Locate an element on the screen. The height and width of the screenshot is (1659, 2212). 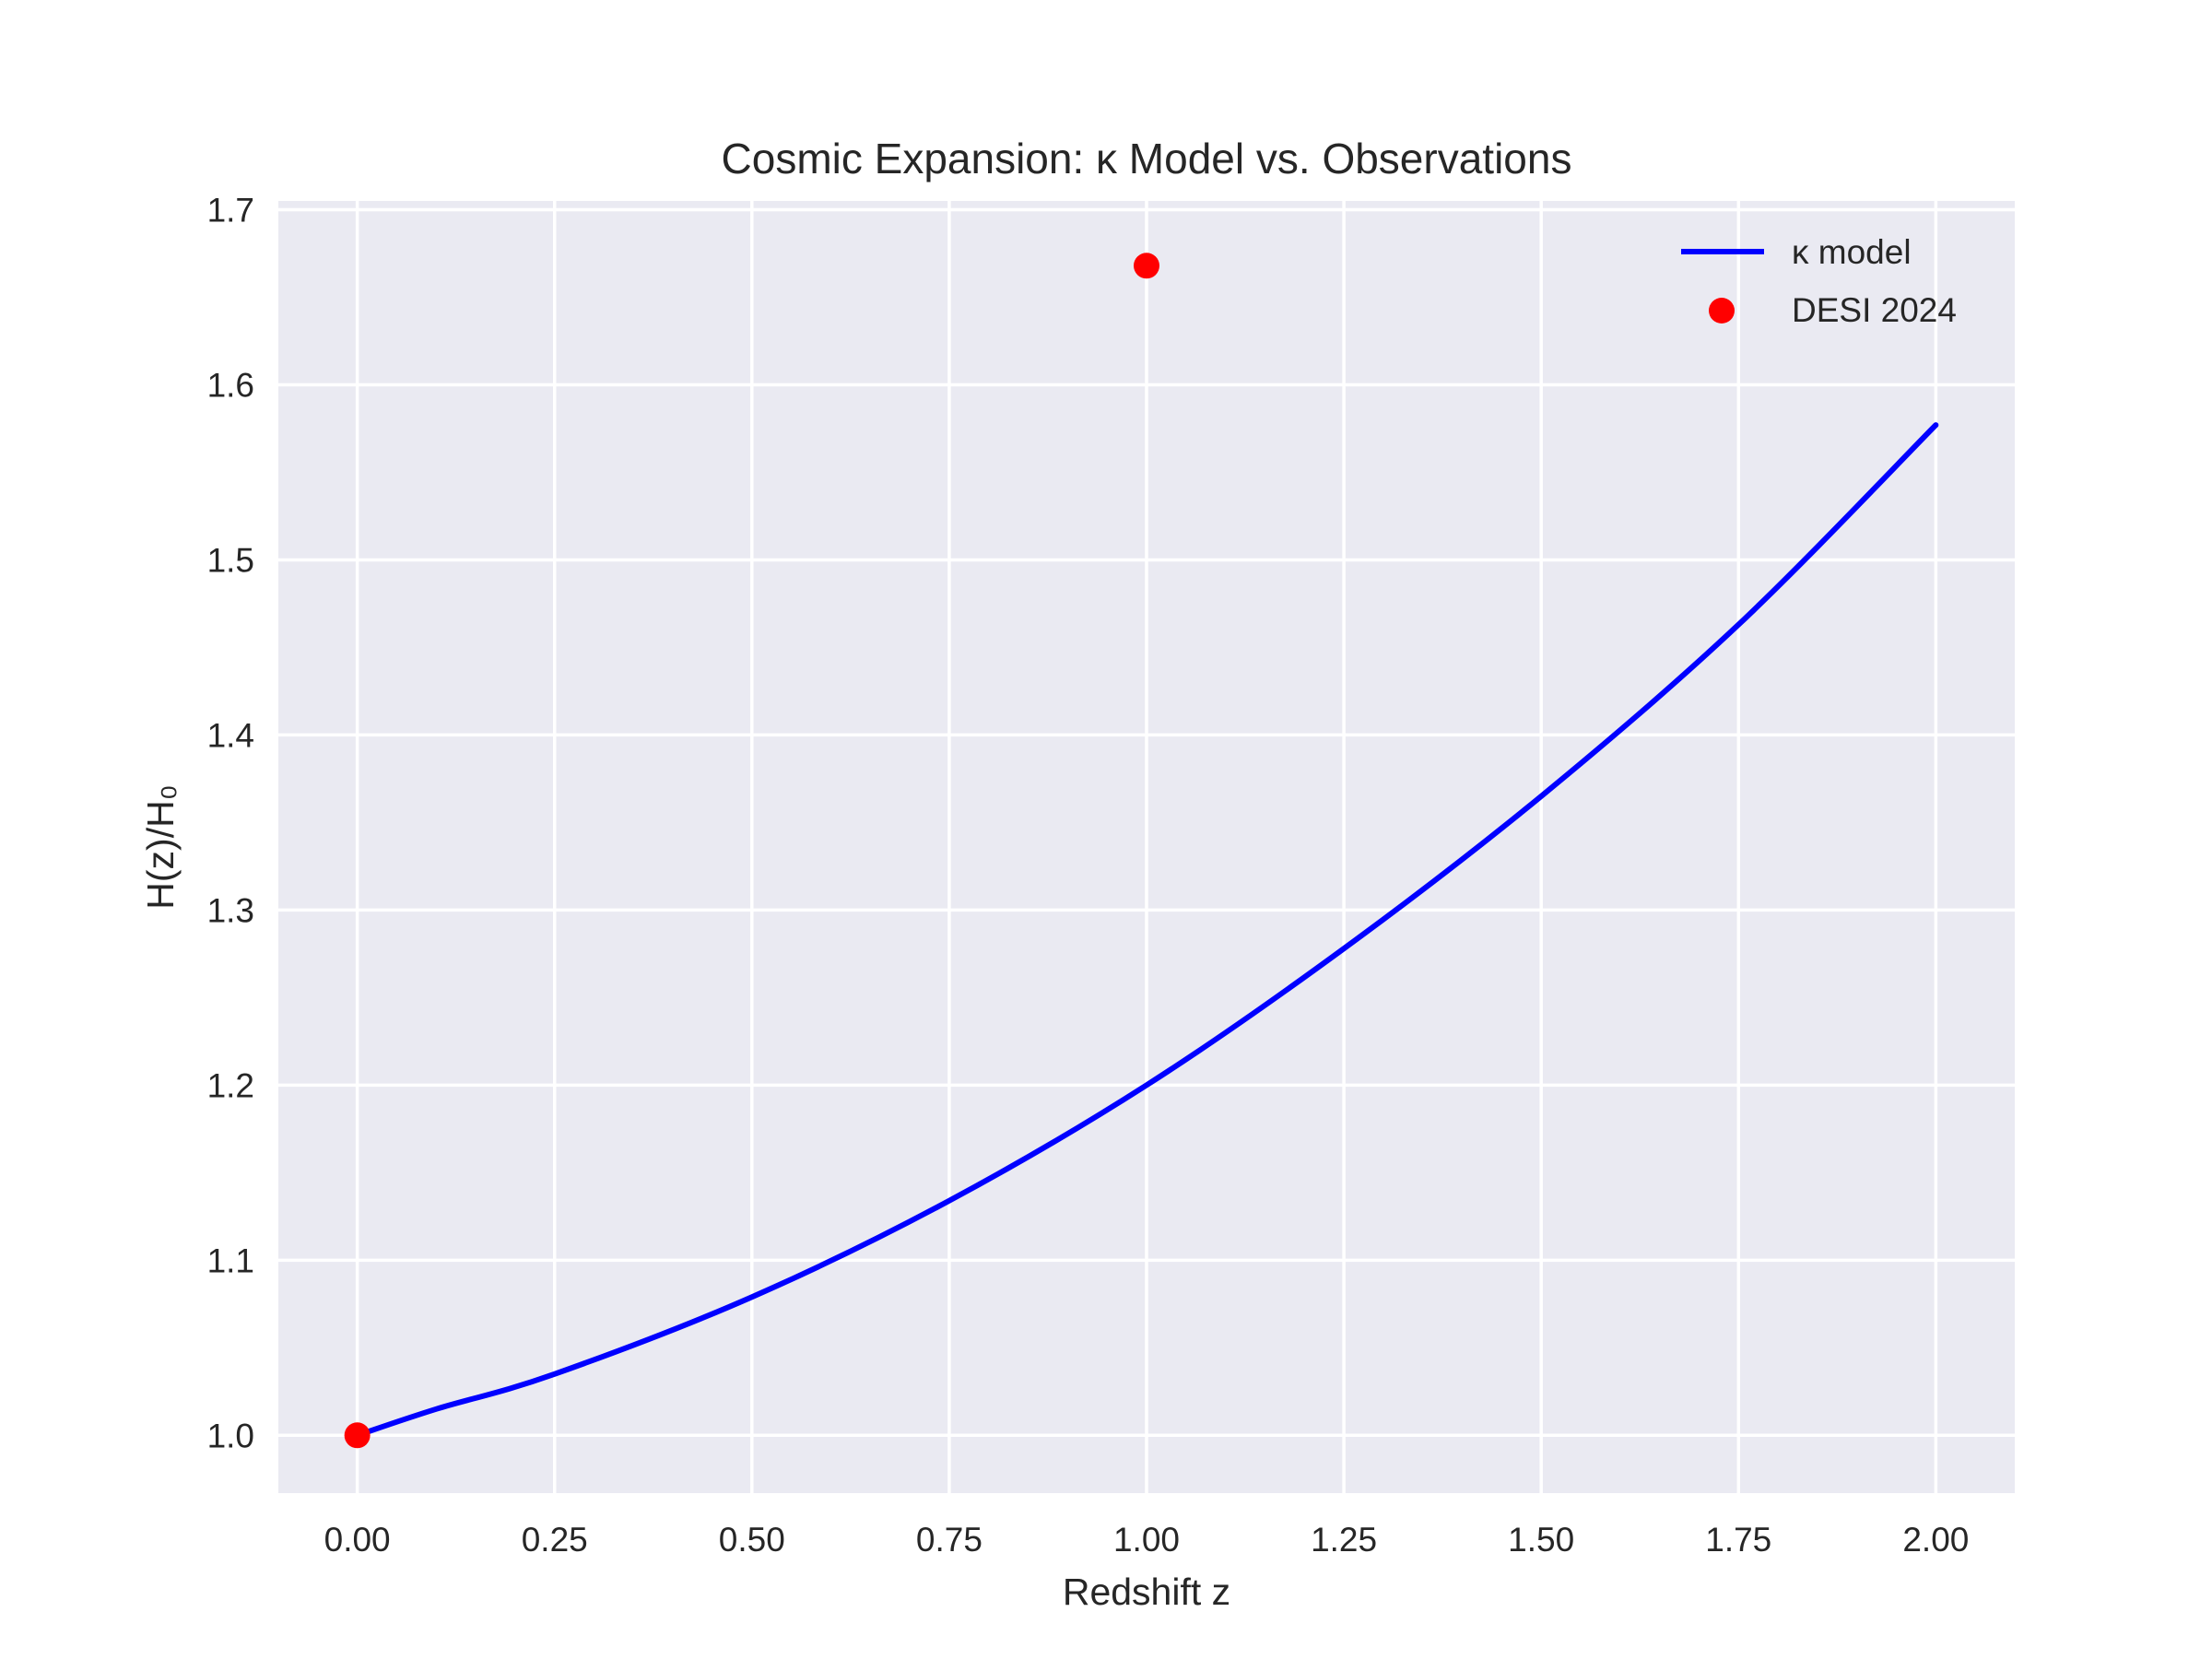
x-tick-label: 0.75 is located at coordinates (949, 1540).